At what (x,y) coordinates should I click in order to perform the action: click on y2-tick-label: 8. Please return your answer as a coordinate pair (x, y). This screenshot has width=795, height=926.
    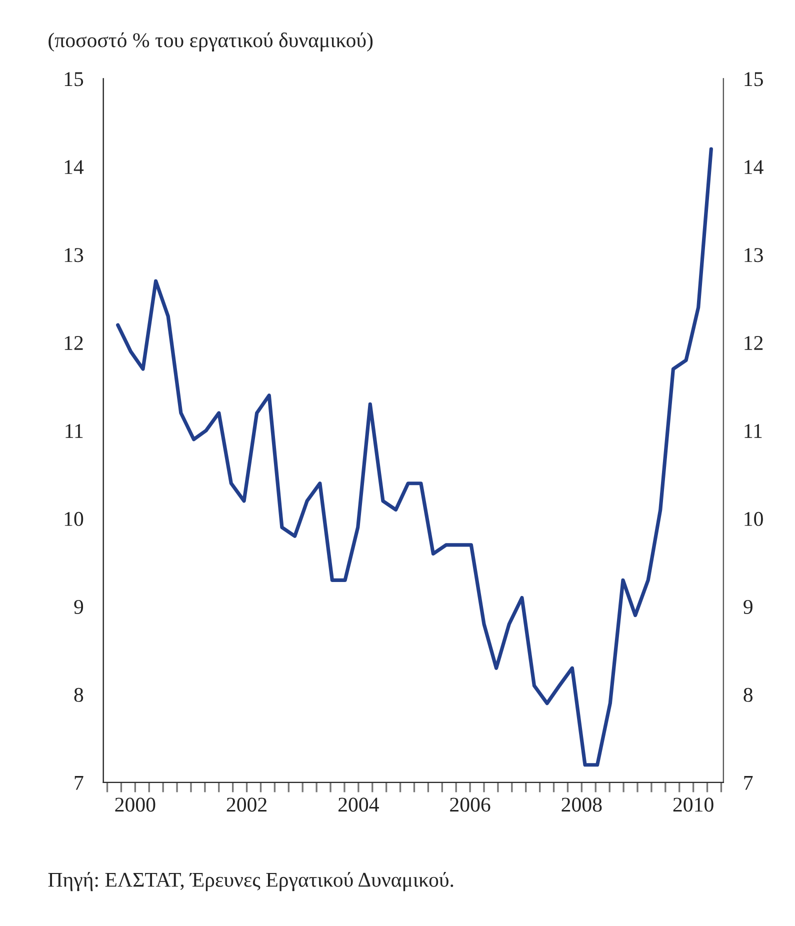
    Looking at the image, I should click on (748, 695).